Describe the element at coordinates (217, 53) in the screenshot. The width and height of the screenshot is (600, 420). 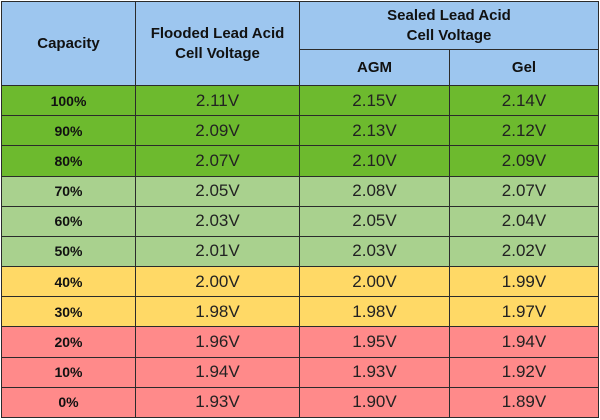
I see `header-flooded-line2: Cell Voltage` at that location.